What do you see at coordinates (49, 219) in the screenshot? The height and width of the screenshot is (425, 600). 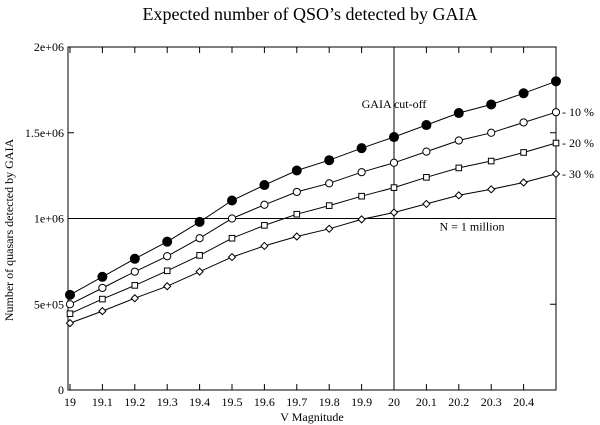 I see `y-tick-label: 1e+06` at bounding box center [49, 219].